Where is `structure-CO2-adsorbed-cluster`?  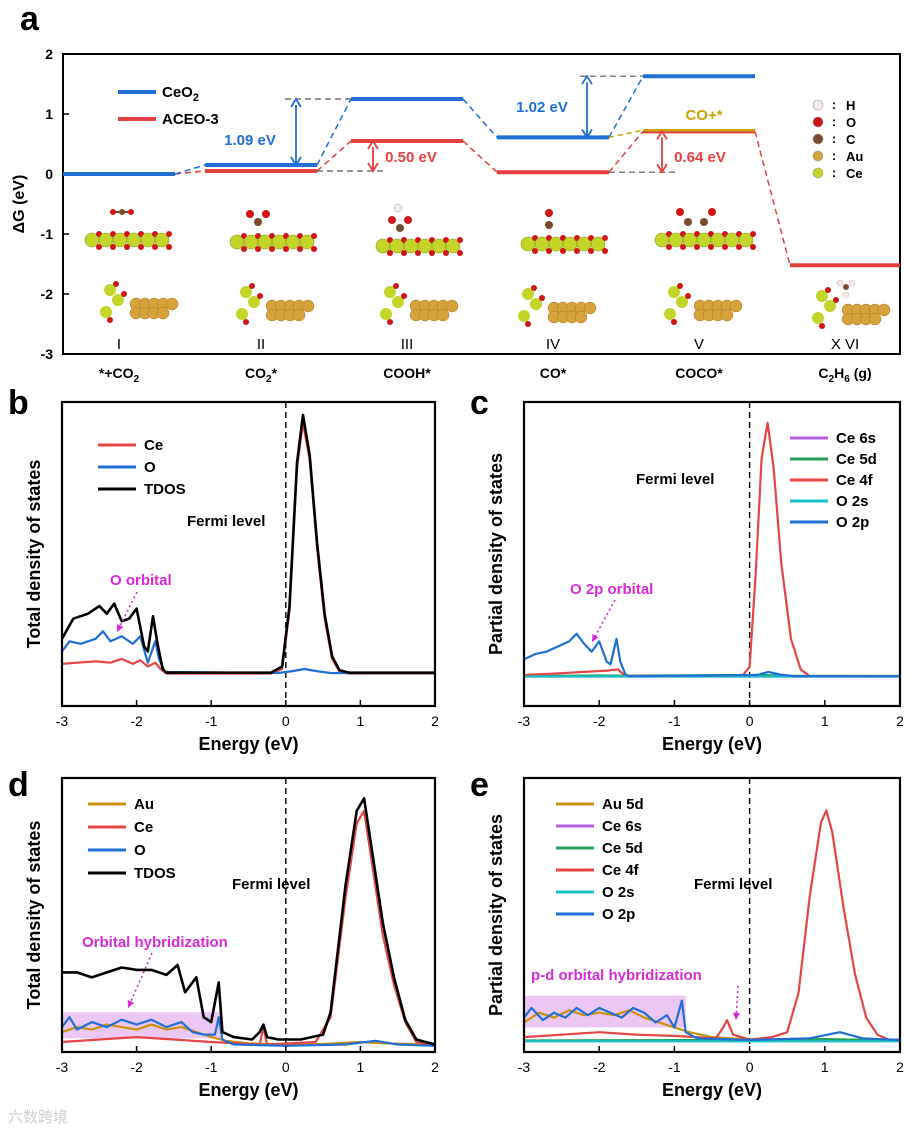
structure-CO2-adsorbed-cluster is located at coordinates (275, 304).